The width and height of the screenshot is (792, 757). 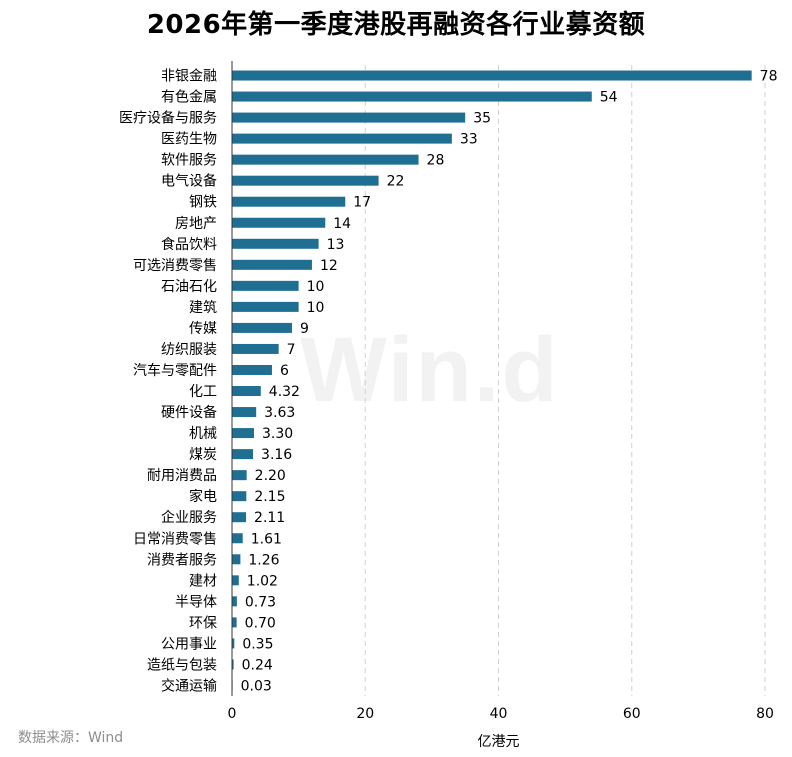 I want to click on category-label-22: 日常消费零售, so click(x=175, y=539).